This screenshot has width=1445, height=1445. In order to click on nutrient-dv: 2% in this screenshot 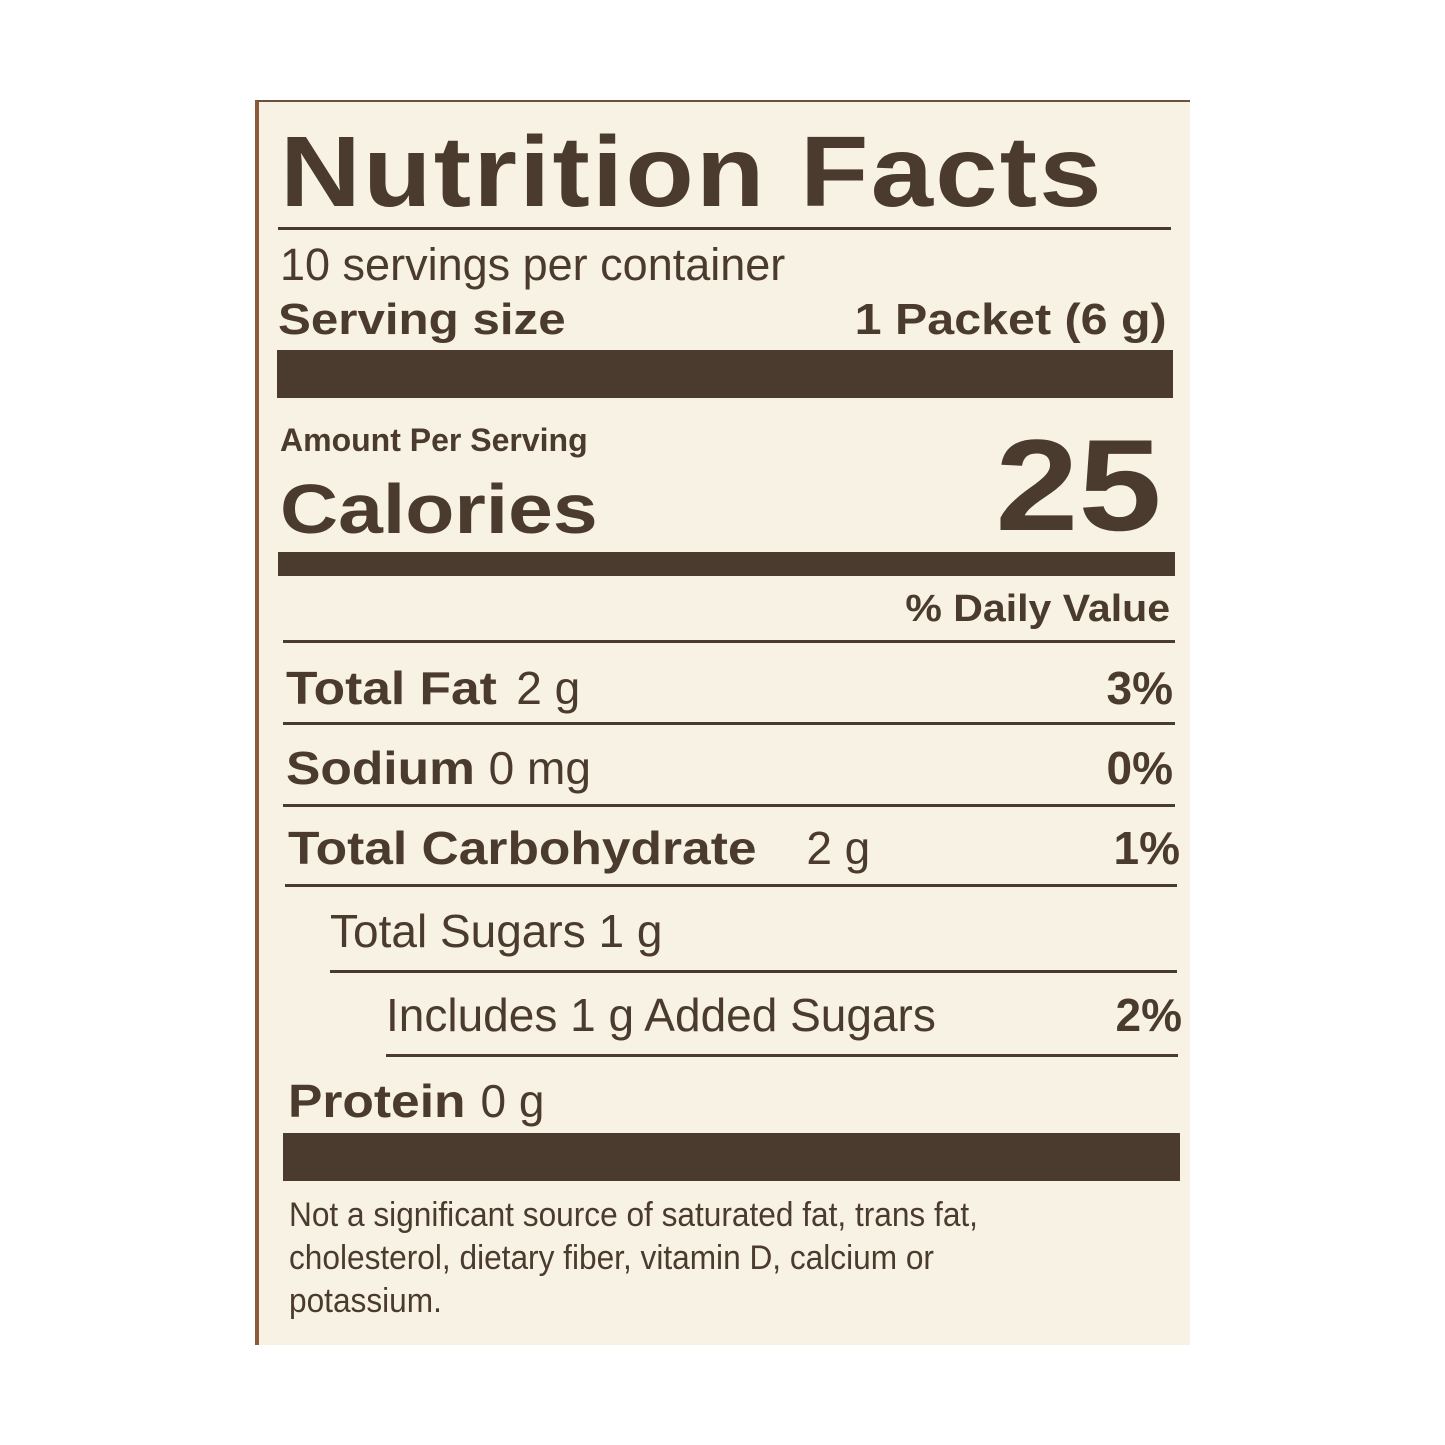, I will do `click(1148, 1015)`.